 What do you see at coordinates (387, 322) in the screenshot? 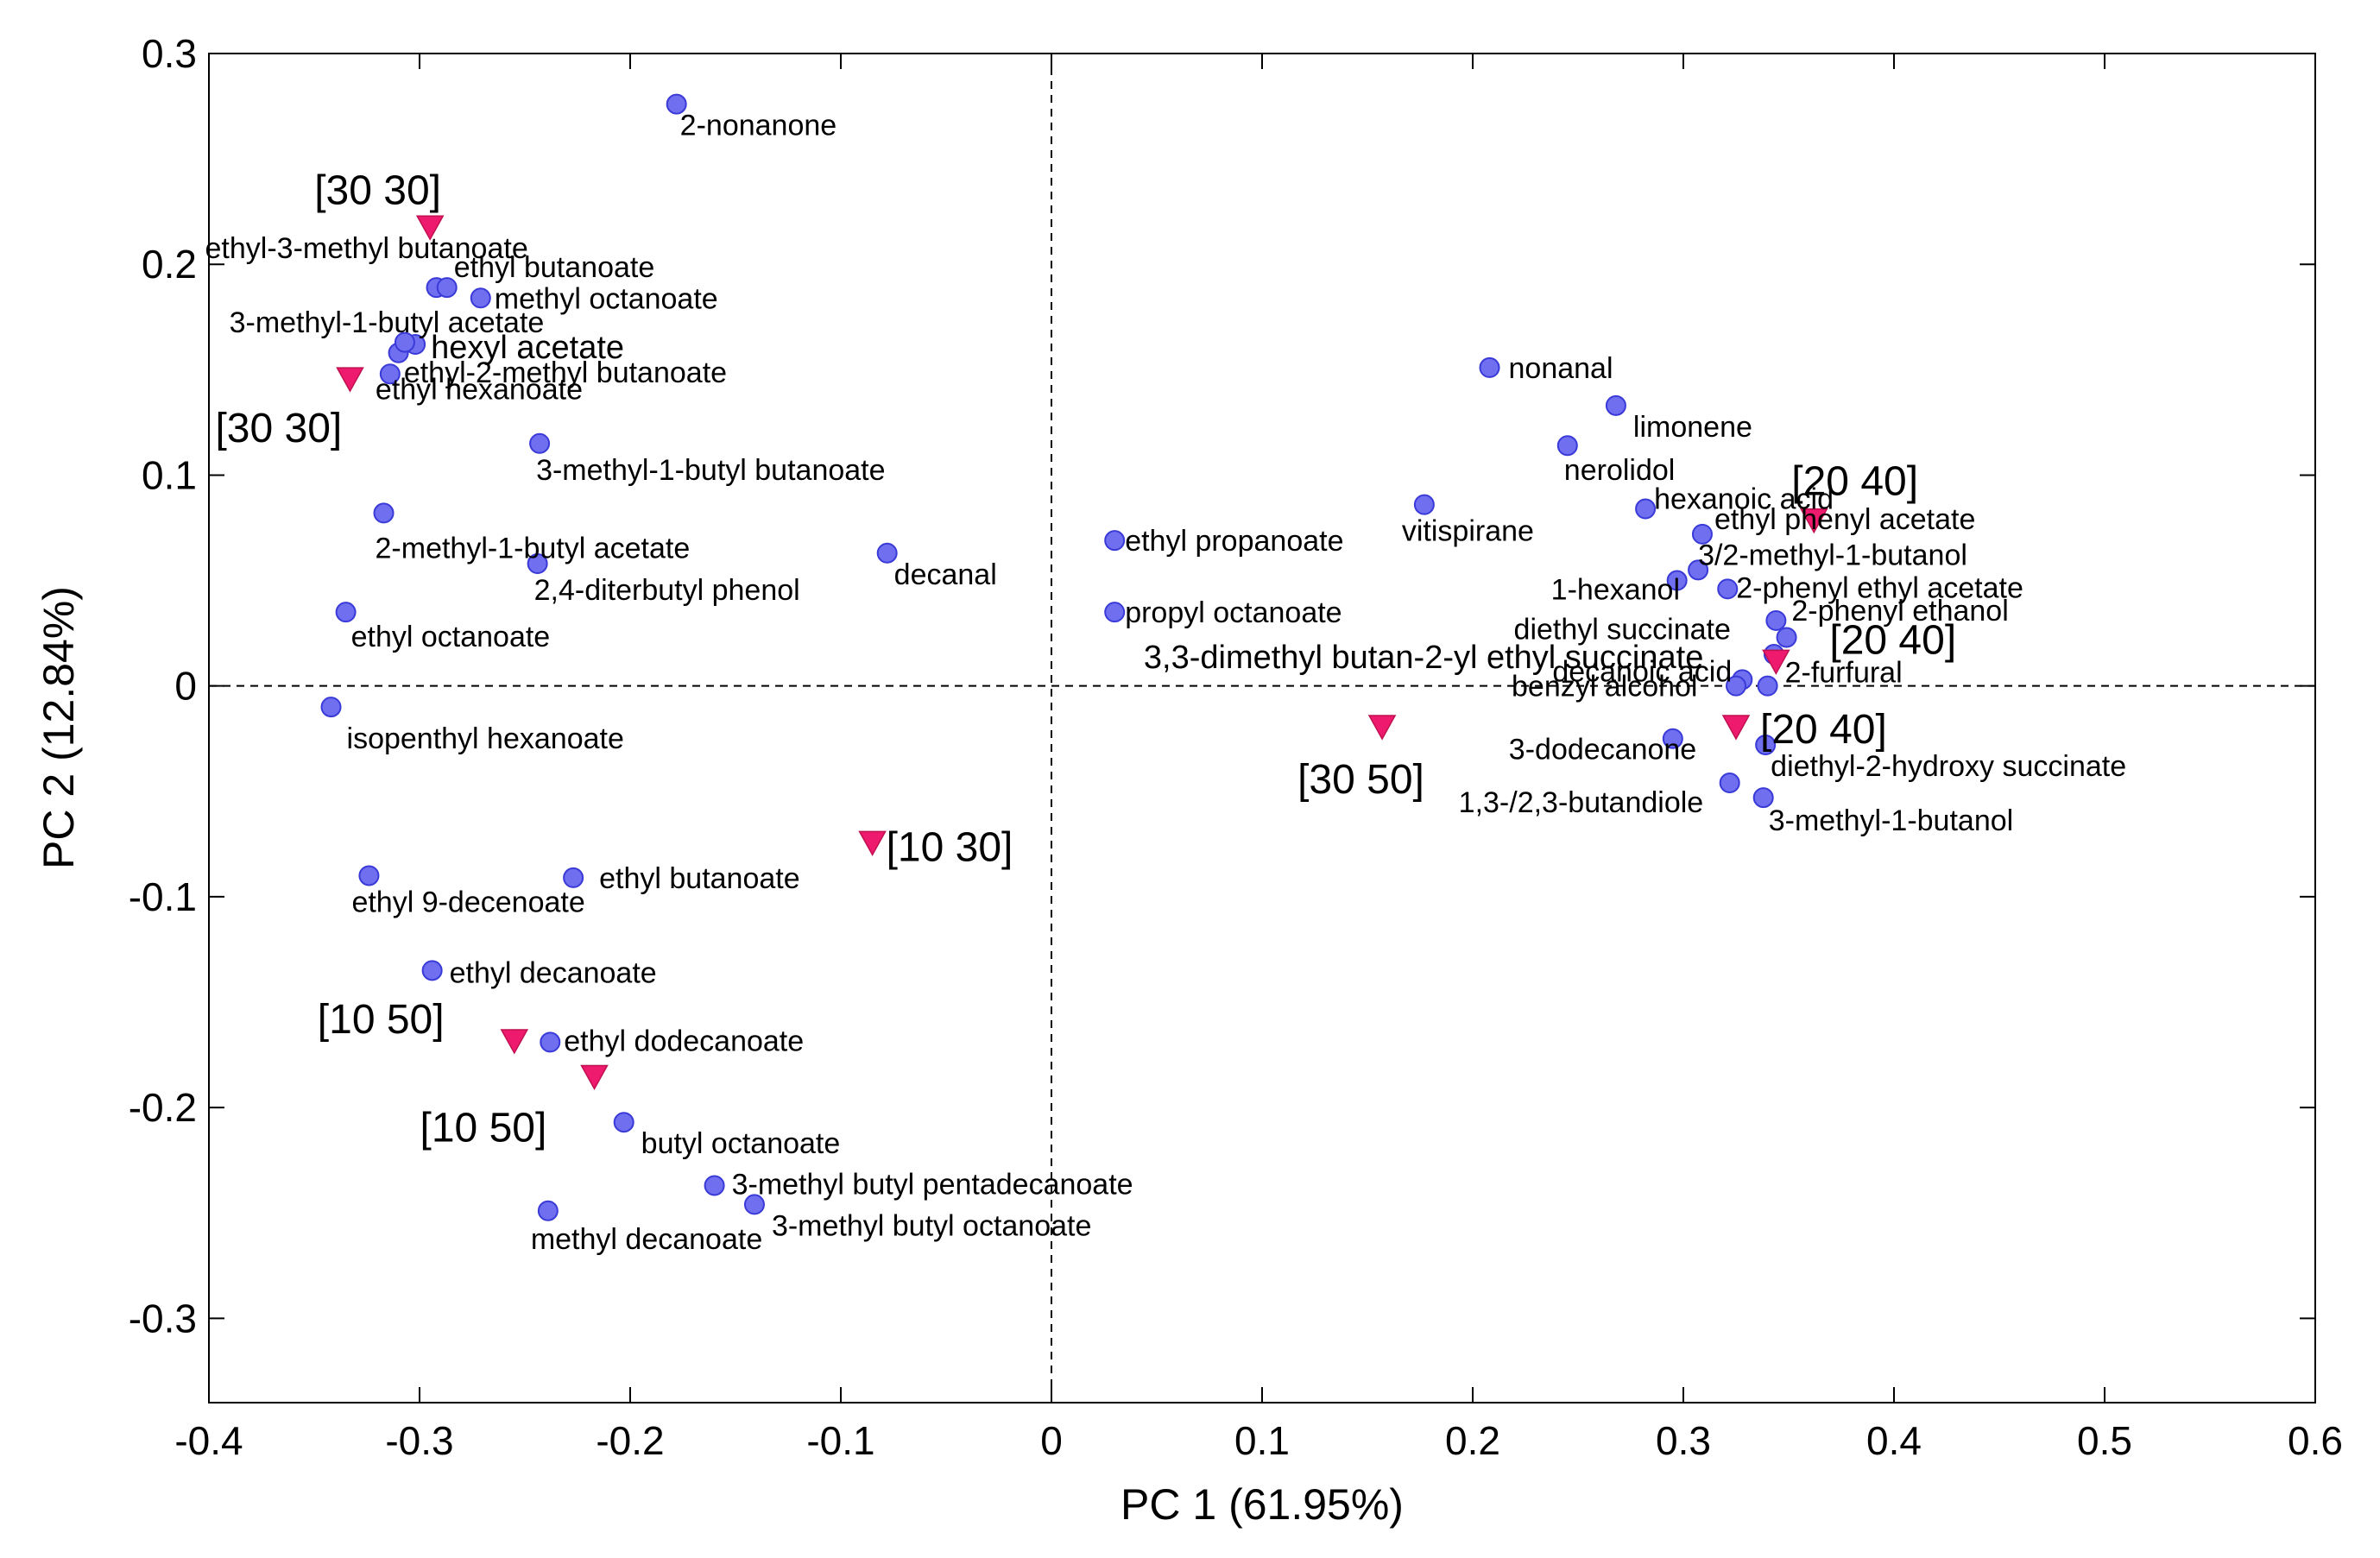
I see `compound-label: 3-methyl-1-butyl acetate` at bounding box center [387, 322].